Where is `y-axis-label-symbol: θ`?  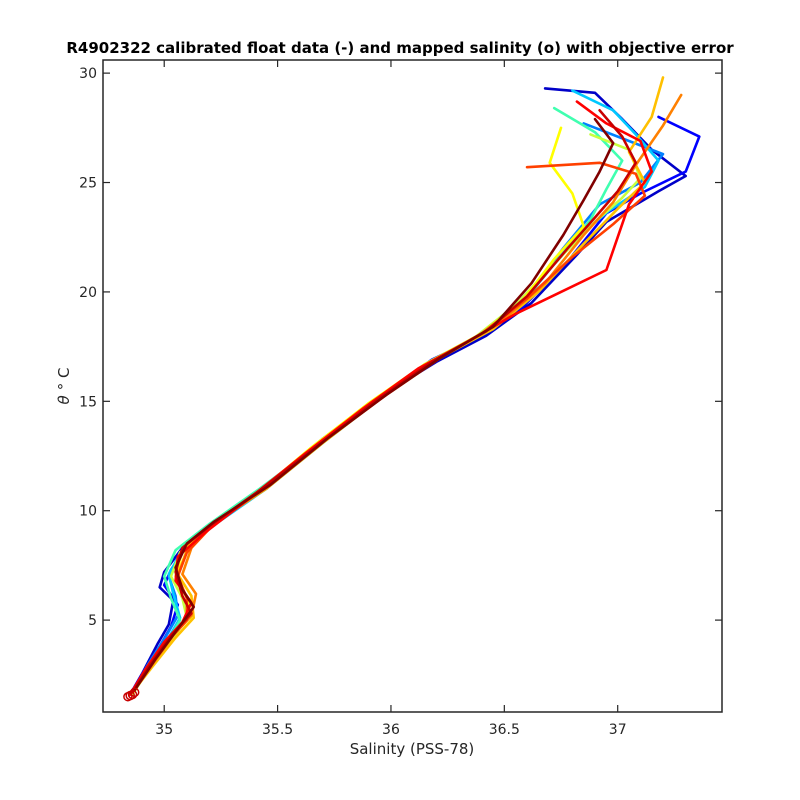
y-axis-label-symbol: θ is located at coordinates (64, 399).